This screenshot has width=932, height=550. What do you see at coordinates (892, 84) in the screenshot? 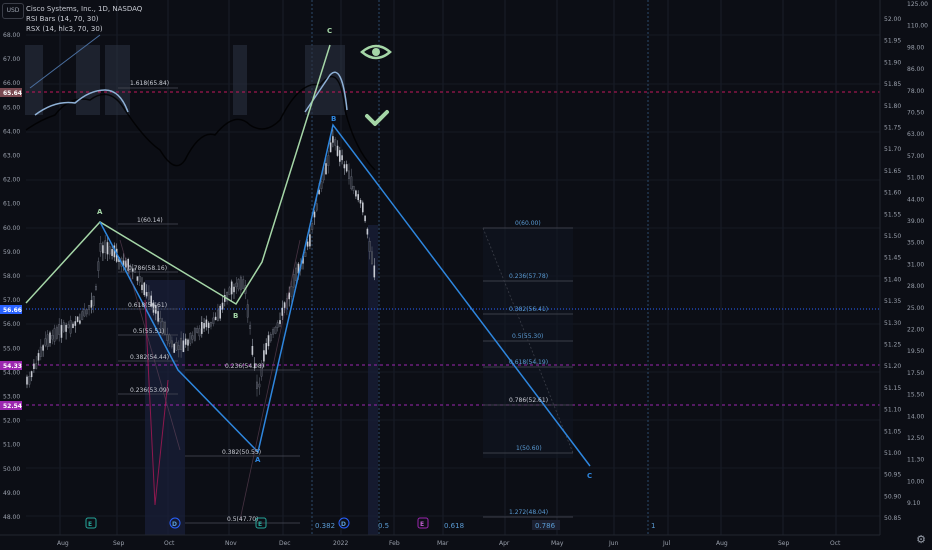
I see `right-axis-tick: 51.85` at bounding box center [892, 84].